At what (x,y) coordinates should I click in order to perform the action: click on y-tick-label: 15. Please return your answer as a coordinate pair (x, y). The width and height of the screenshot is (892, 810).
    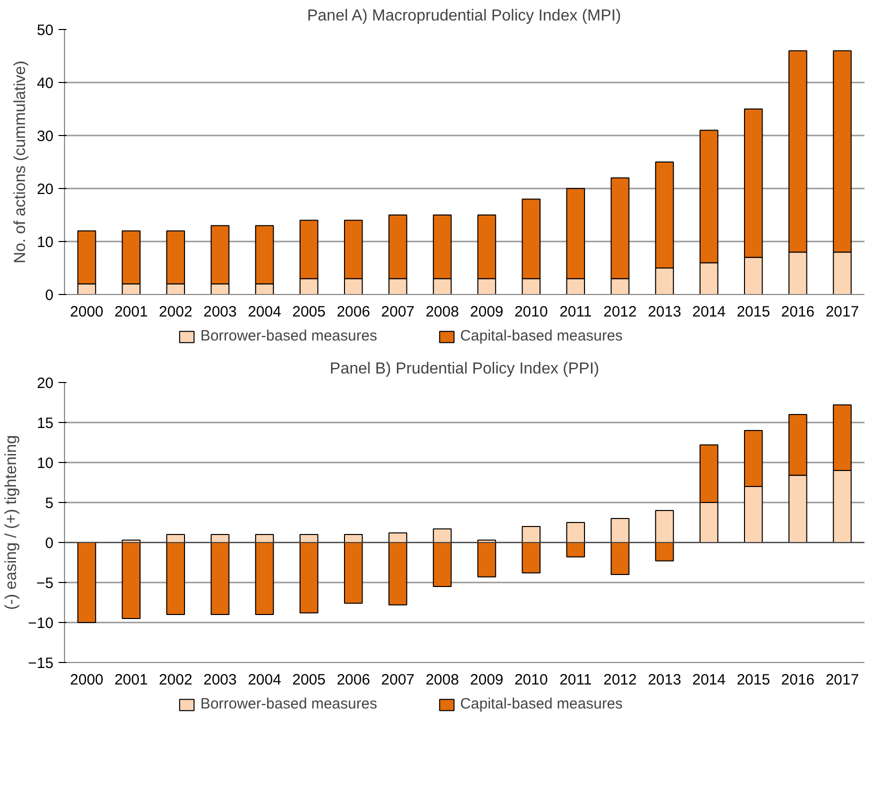
    Looking at the image, I should click on (45, 423).